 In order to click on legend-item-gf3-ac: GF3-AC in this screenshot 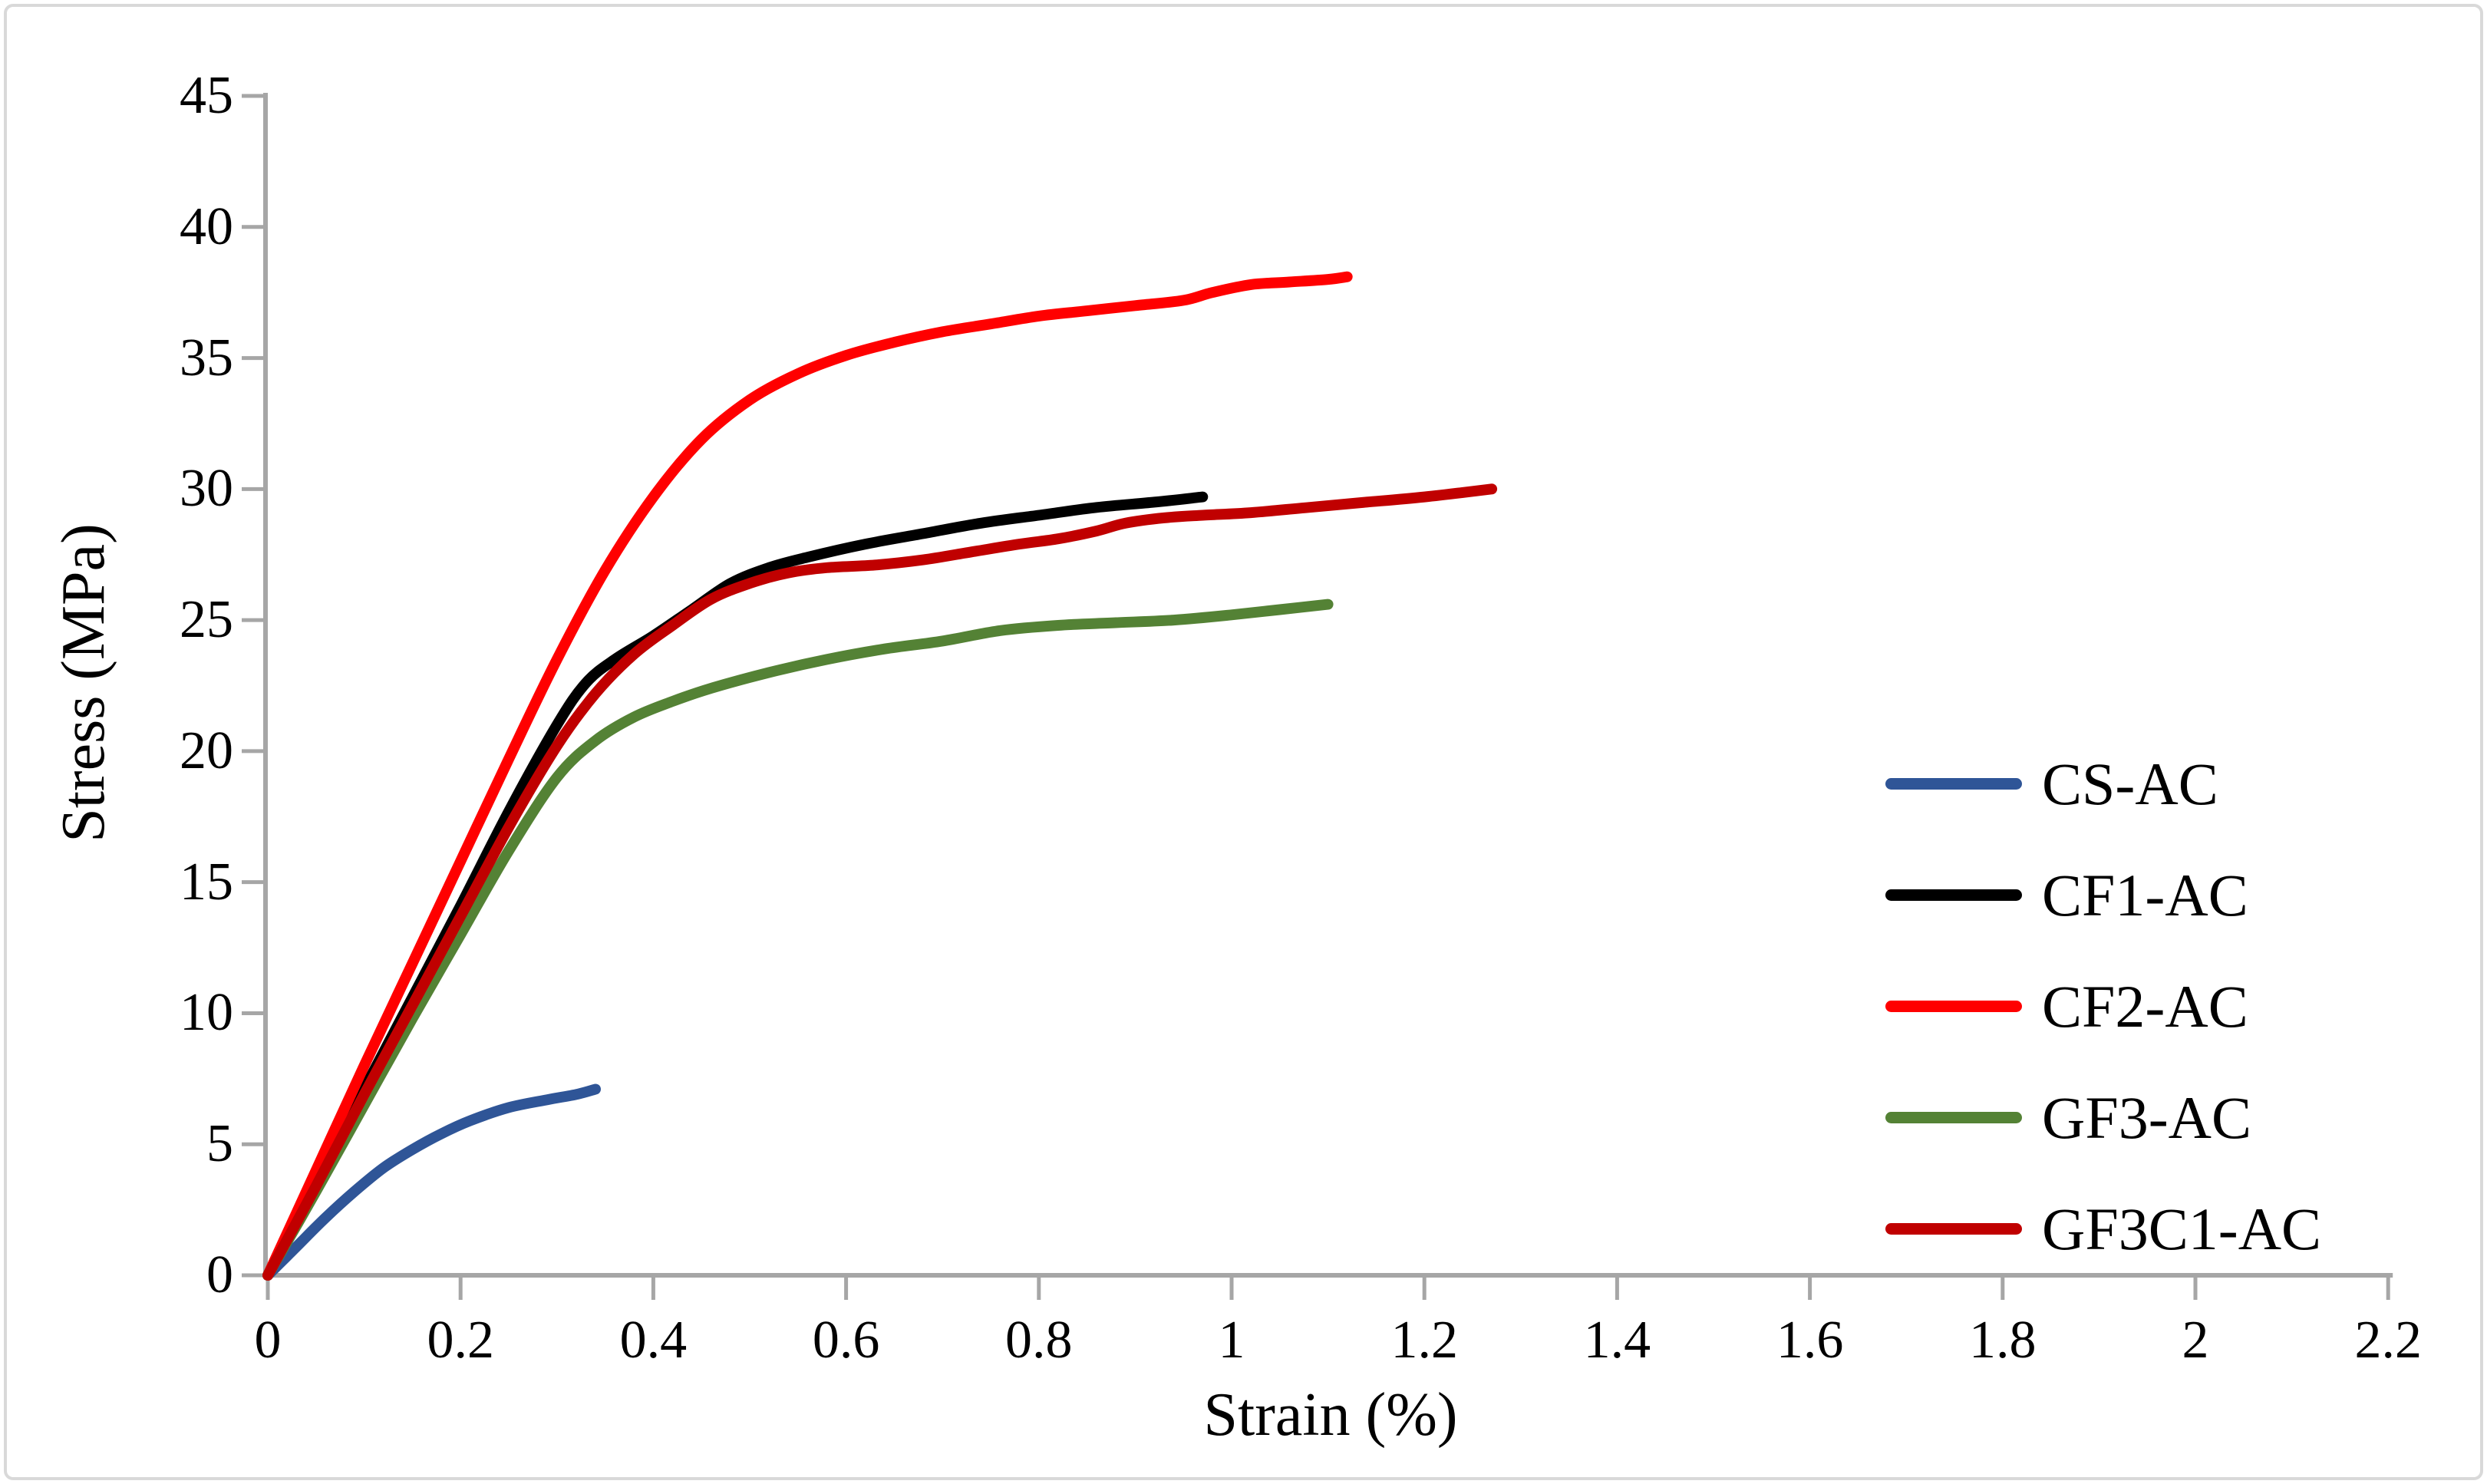, I will do `click(2103, 1117)`.